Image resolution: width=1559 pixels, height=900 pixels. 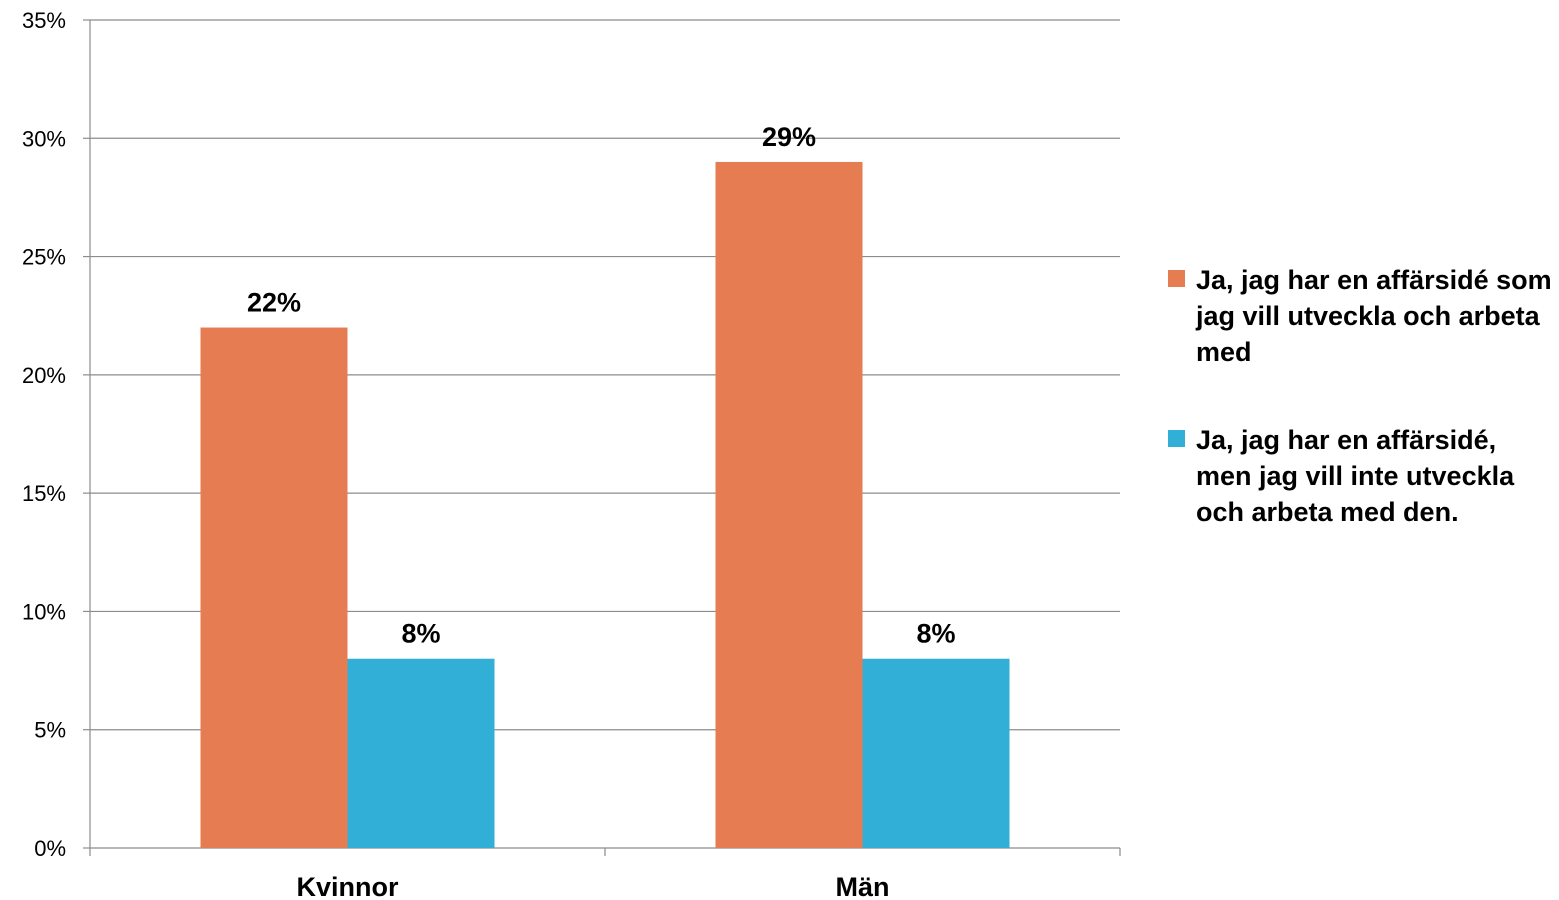 I want to click on y-tick-label-3: 15%, so click(x=44, y=493).